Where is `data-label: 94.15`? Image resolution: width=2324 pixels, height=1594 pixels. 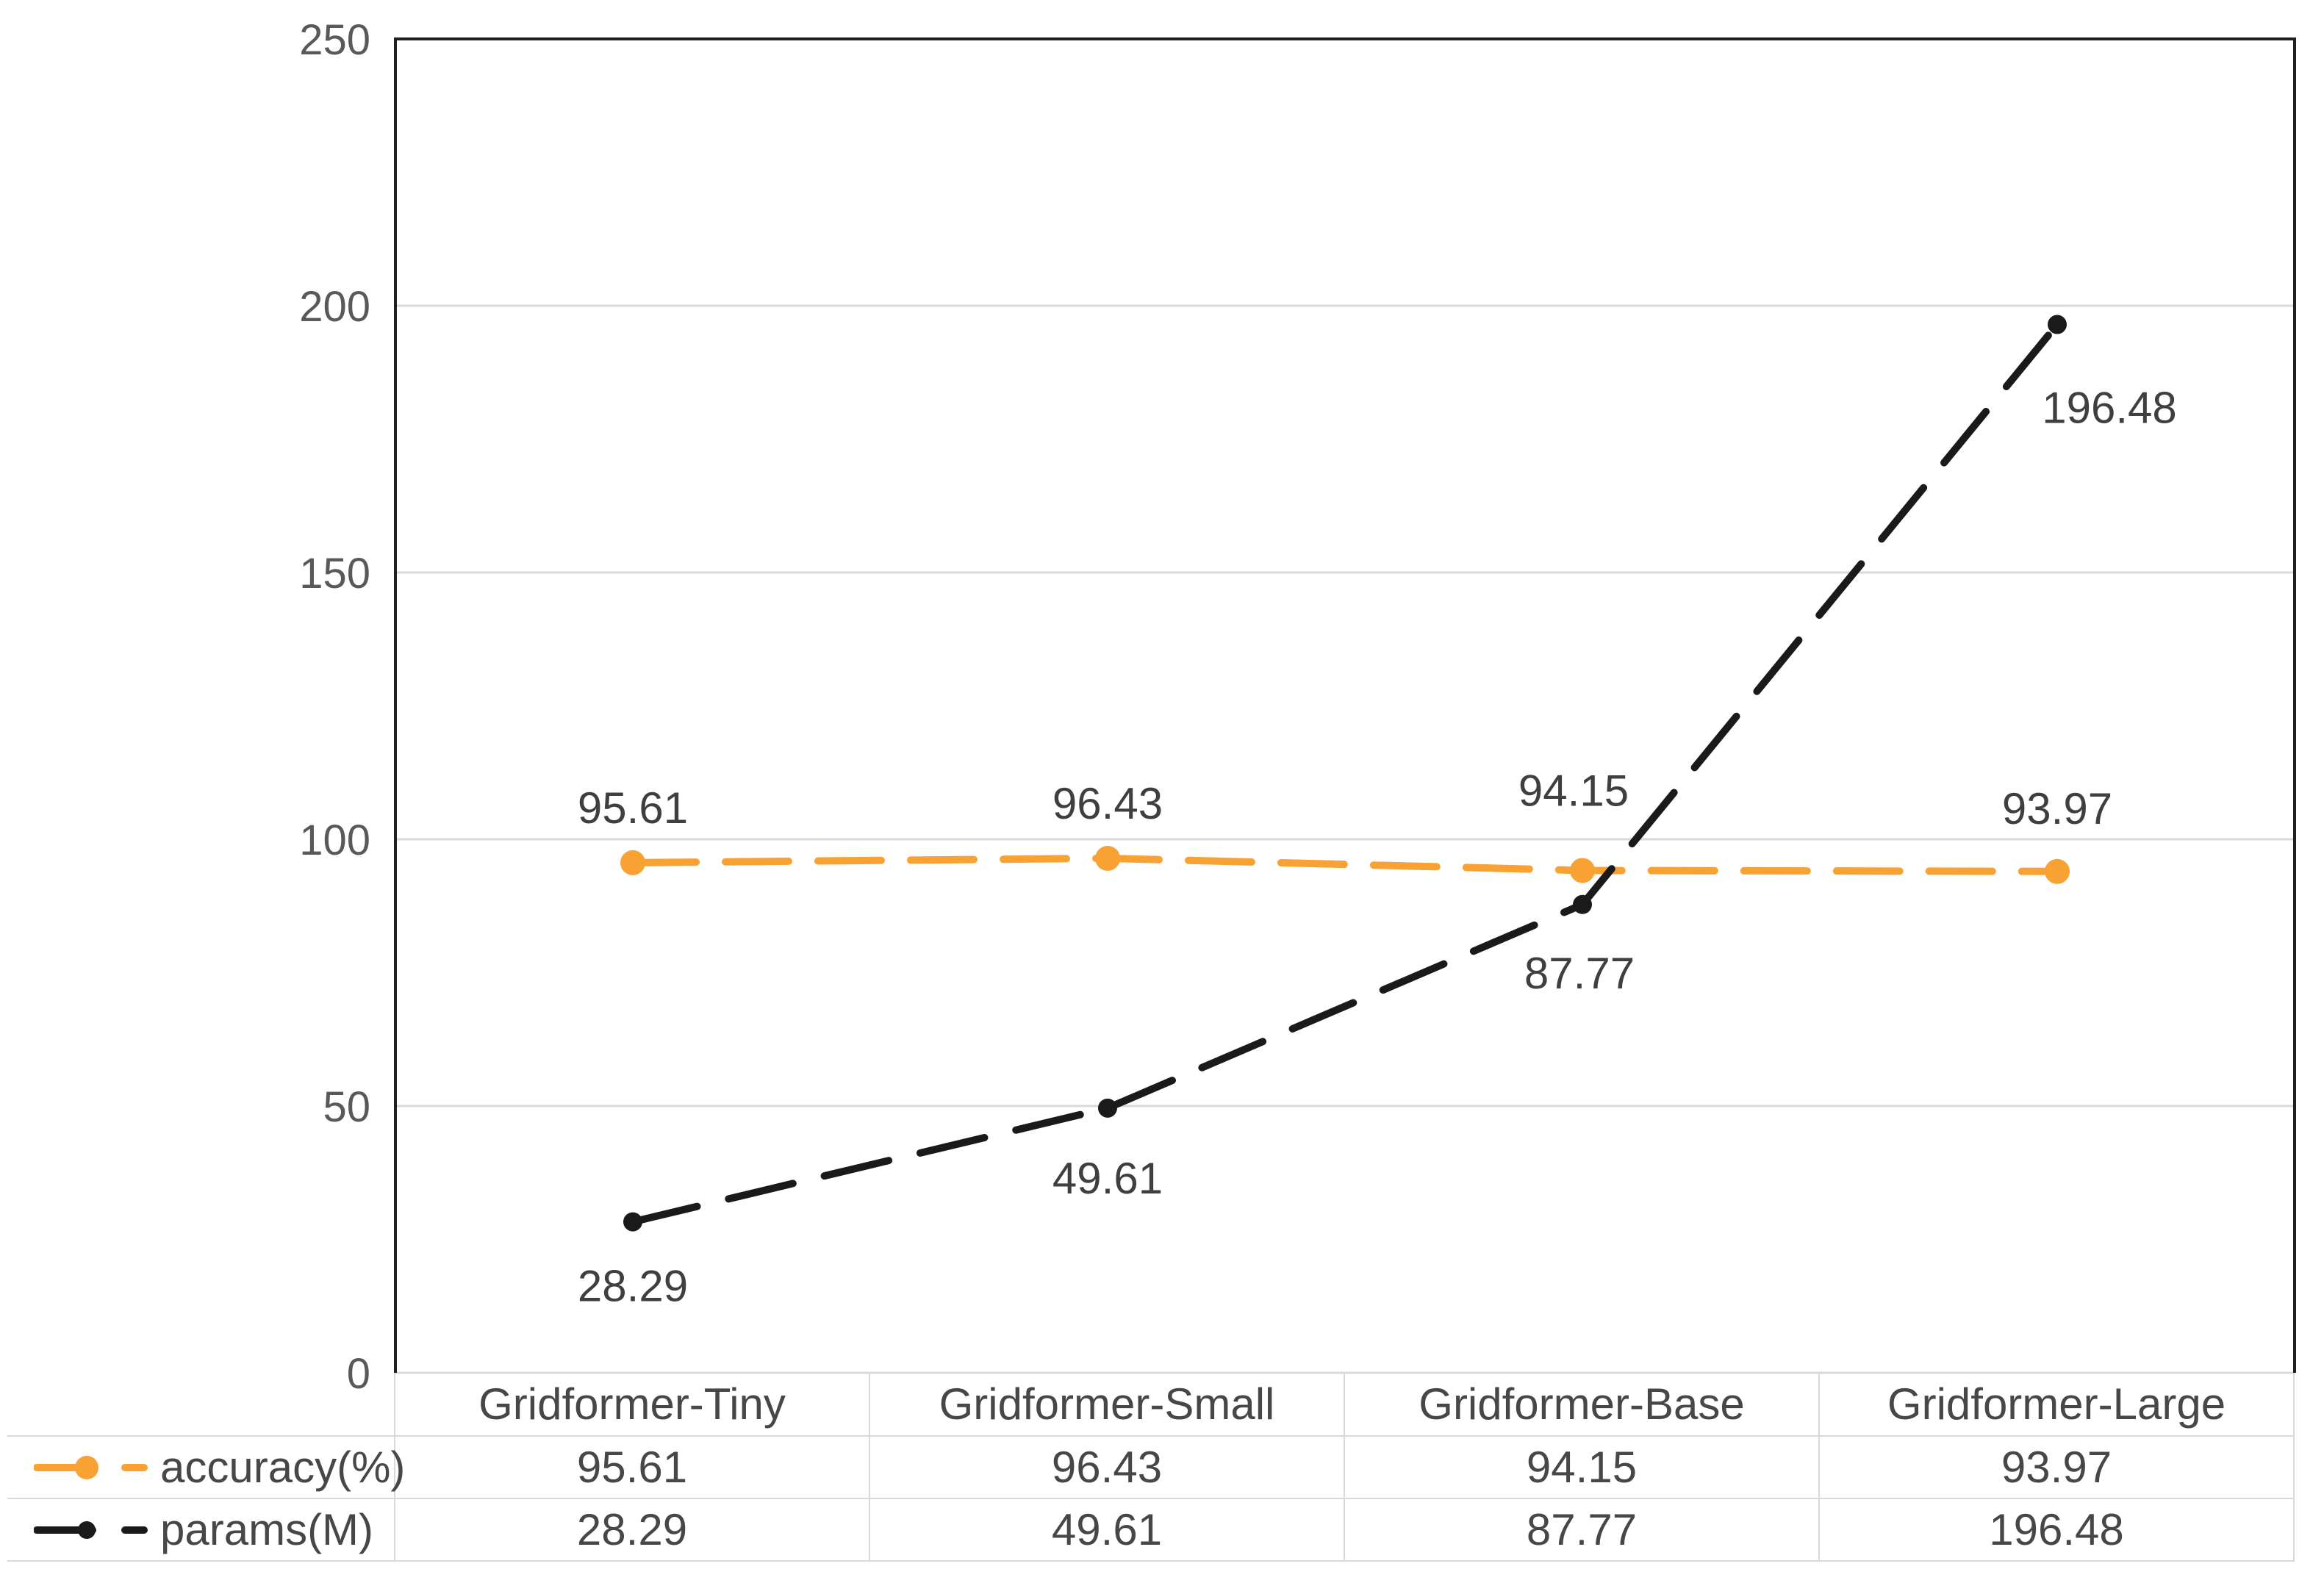 data-label: 94.15 is located at coordinates (1574, 790).